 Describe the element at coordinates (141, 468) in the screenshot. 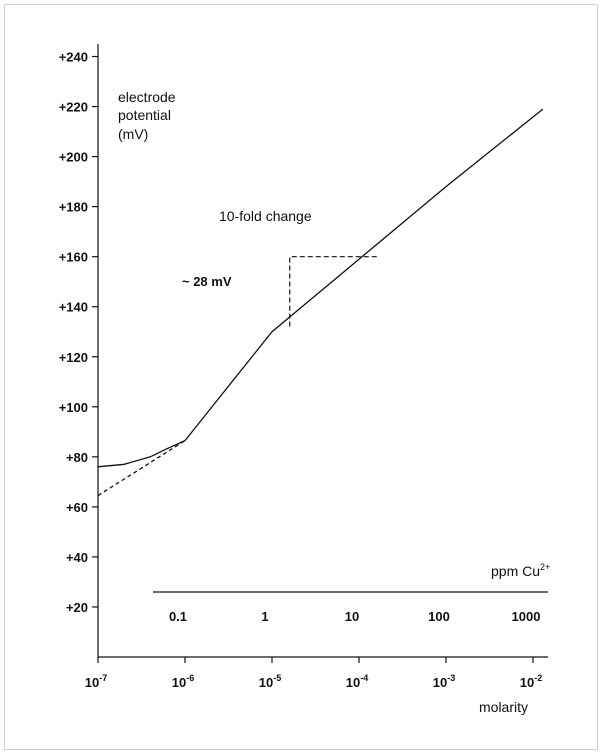

I see `extrapolation-dashed-line` at that location.